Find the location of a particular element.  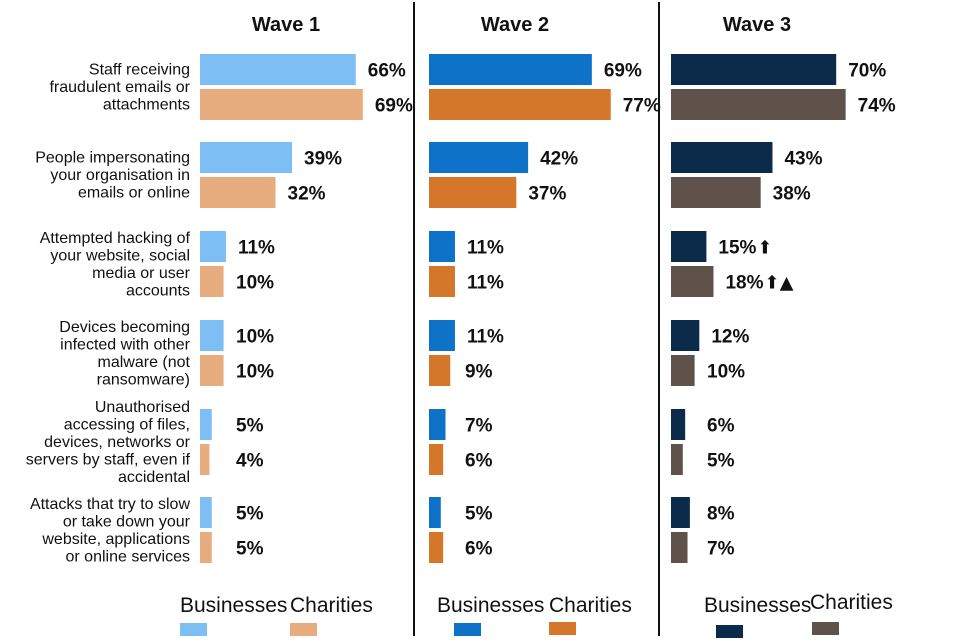

category-label-line: or take down your is located at coordinates (127, 521).